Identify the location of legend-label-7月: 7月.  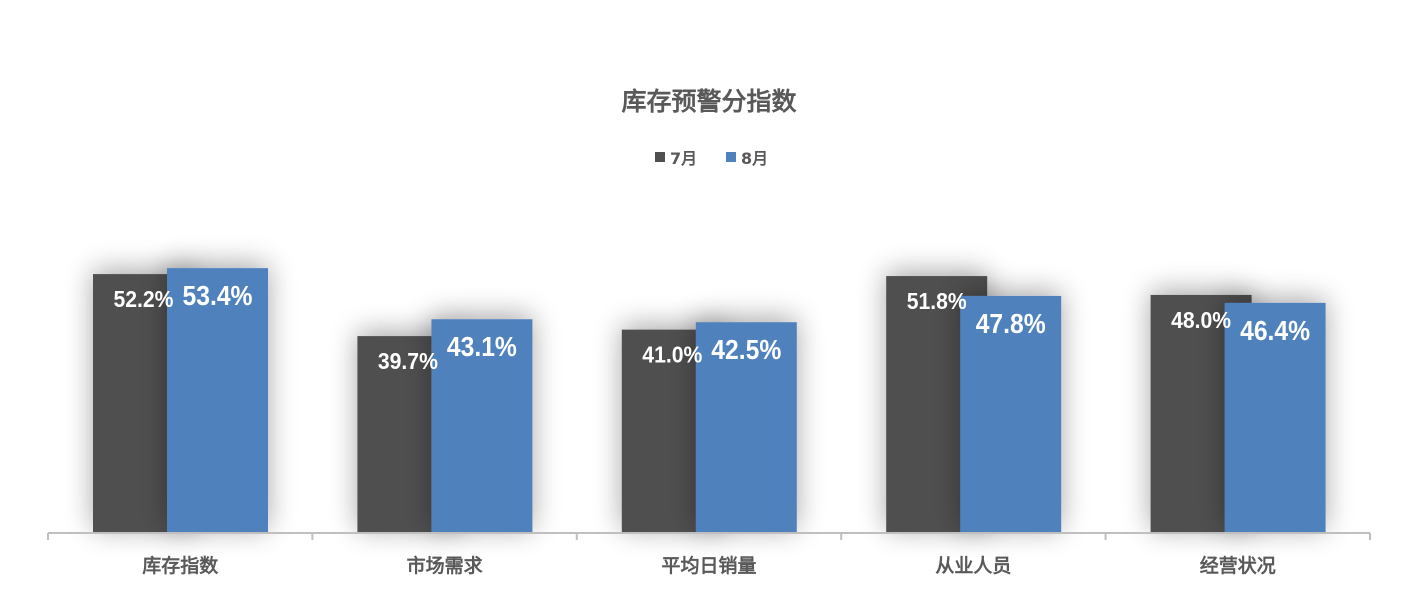
(683, 158).